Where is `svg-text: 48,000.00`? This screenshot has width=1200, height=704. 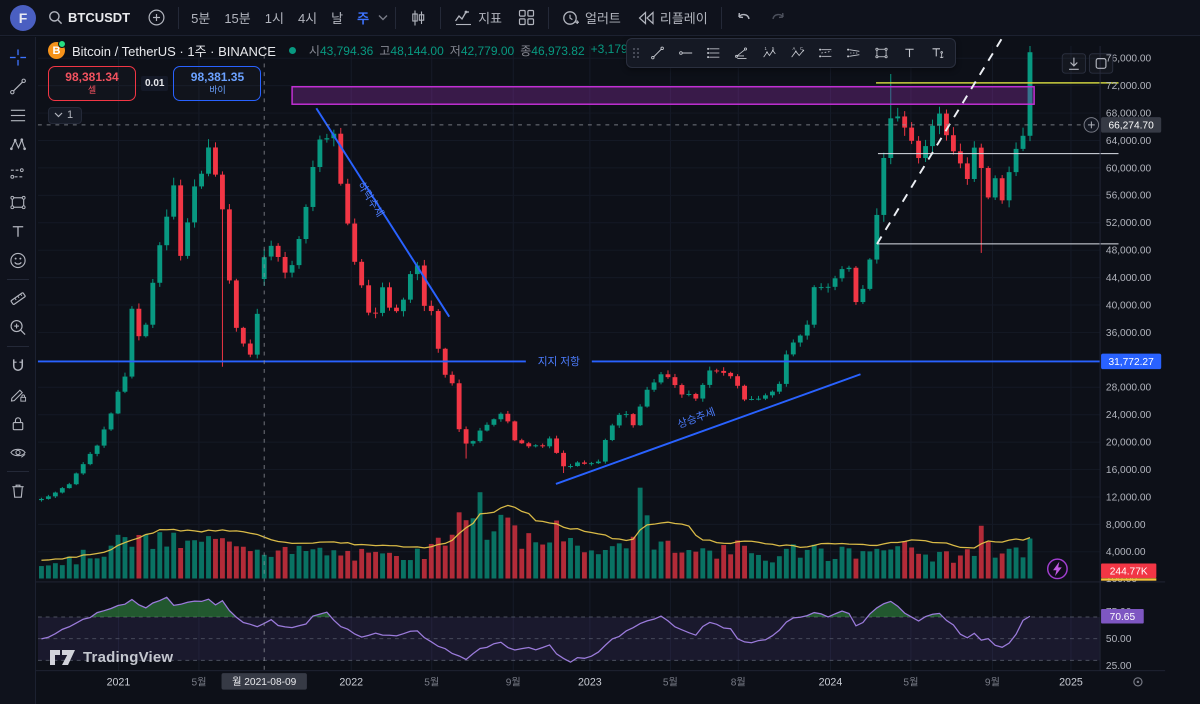 svg-text: 48,000.00 is located at coordinates (1129, 251).